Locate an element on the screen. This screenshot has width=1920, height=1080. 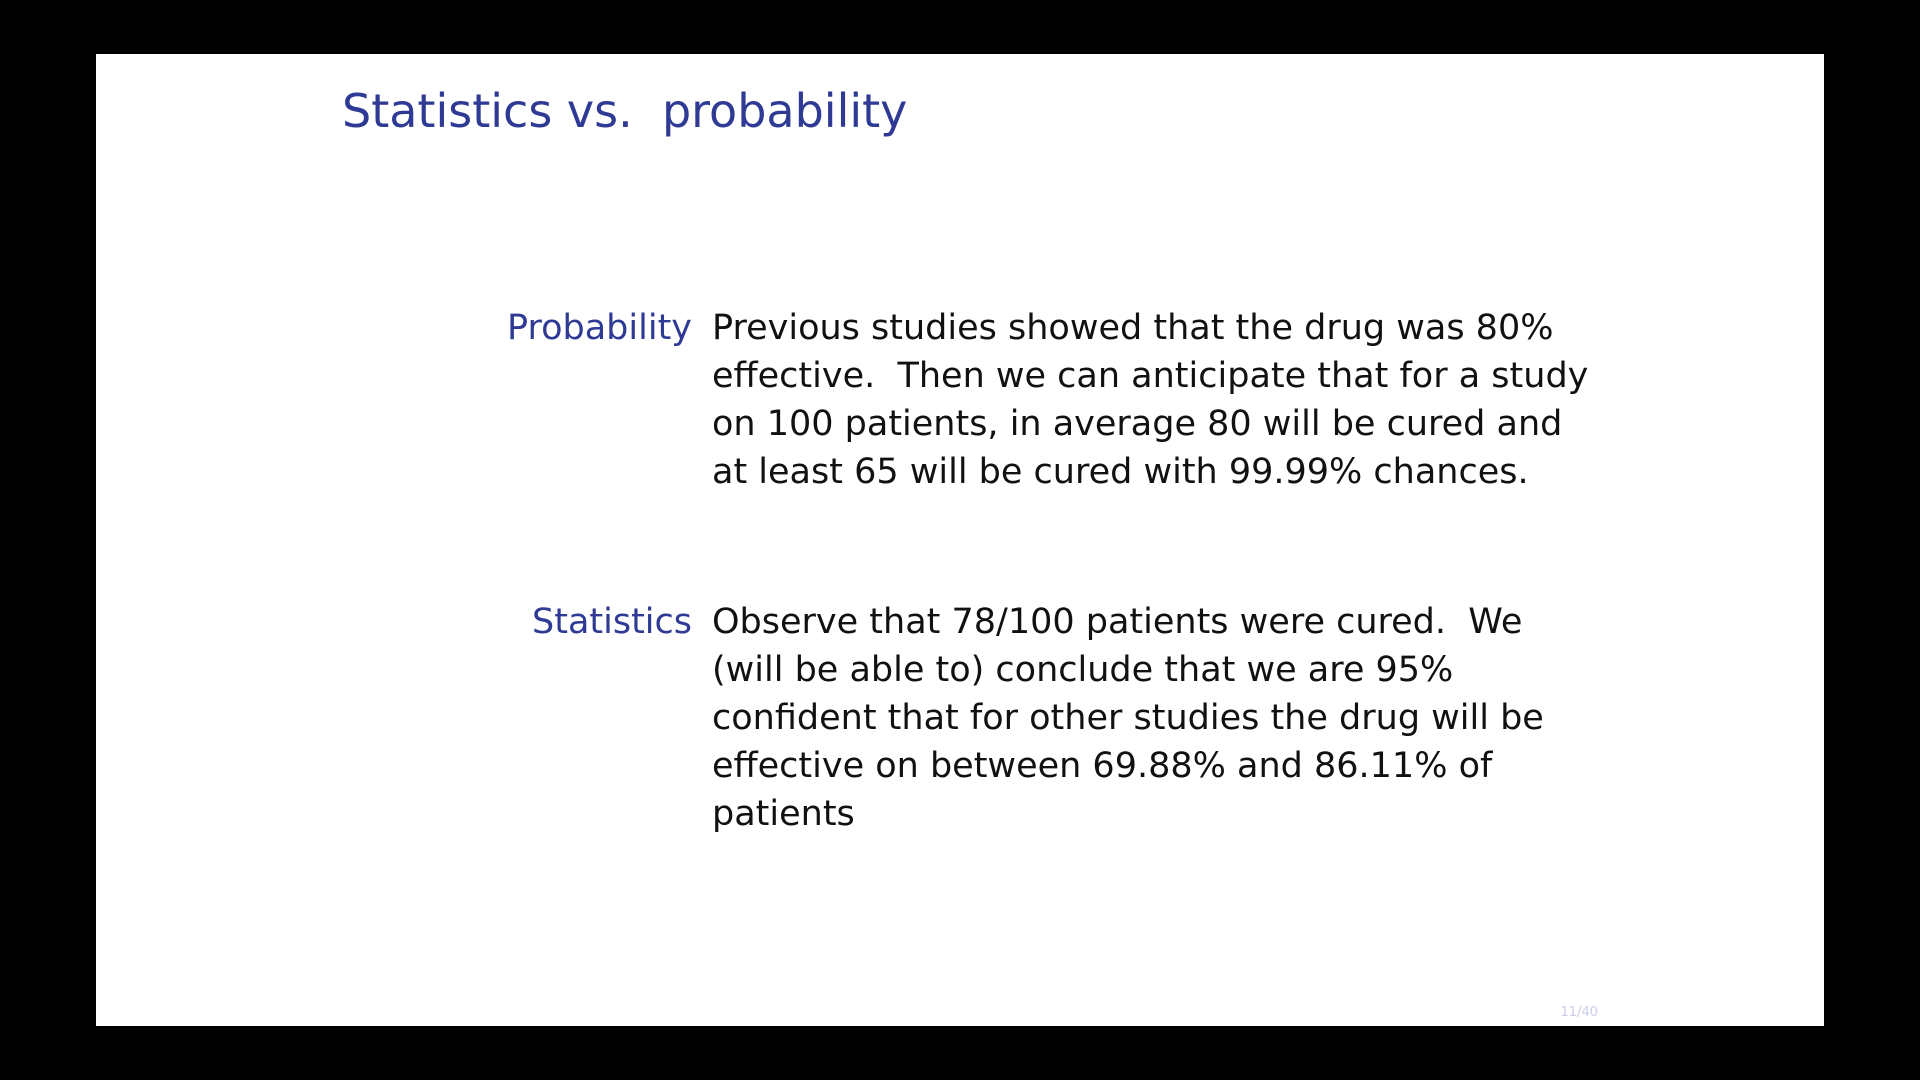
page-number: 11/40 is located at coordinates (1579, 1012).